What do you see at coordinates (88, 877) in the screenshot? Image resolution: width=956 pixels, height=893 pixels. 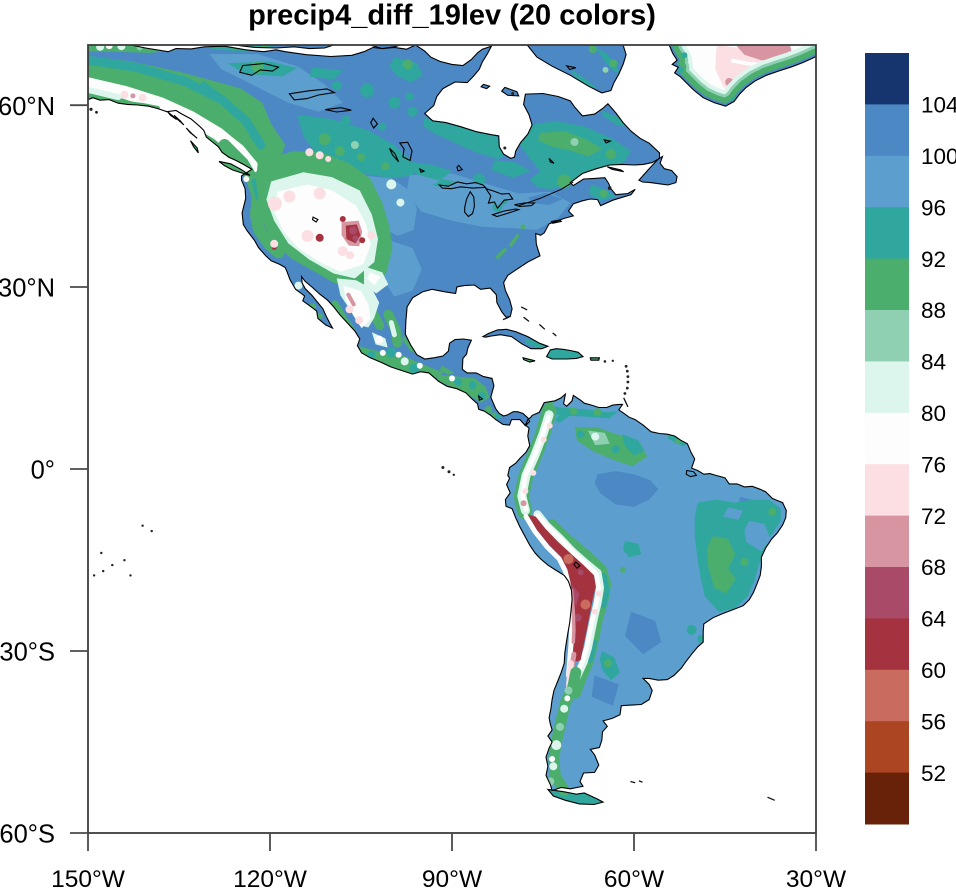 I see `svg-text: 150°W` at bounding box center [88, 877].